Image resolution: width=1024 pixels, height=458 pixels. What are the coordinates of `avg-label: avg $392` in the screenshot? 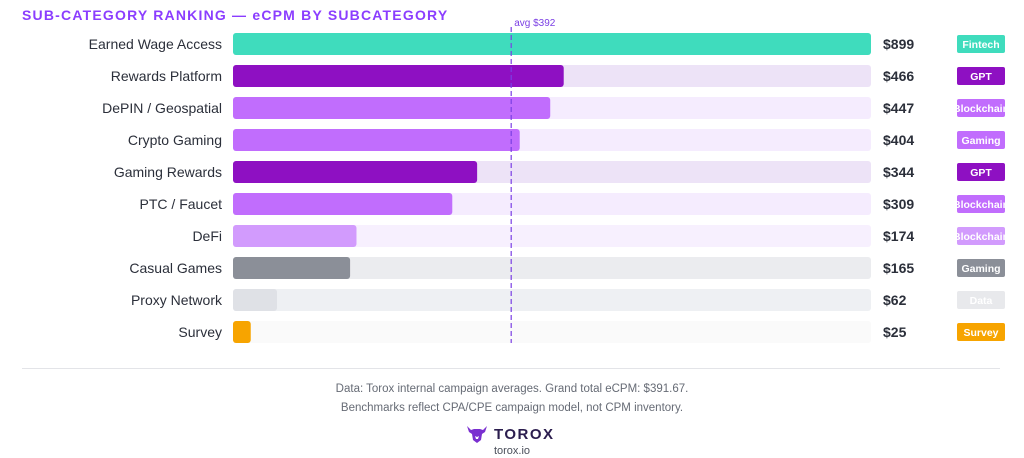 It's located at (535, 23).